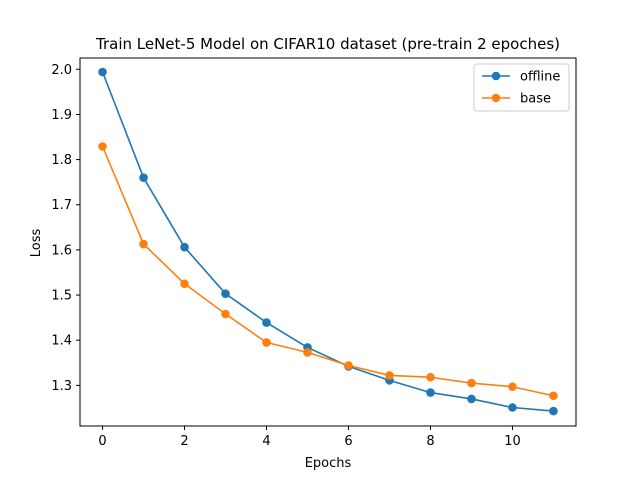  Describe the element at coordinates (102, 441) in the screenshot. I see `x-tick-label: 0` at that location.